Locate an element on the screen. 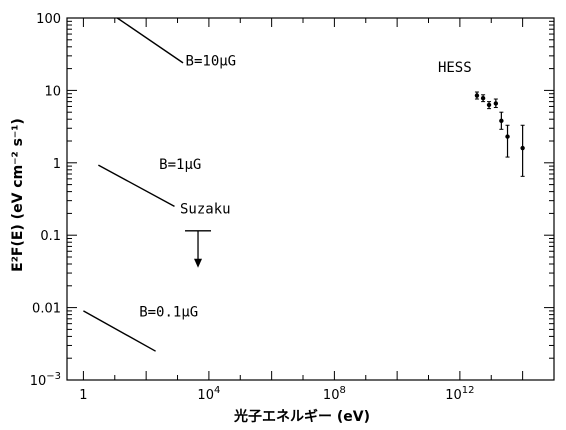  y-axis-label: E²F(E) (eV cm⁻² s⁻¹) is located at coordinates (18, 195).